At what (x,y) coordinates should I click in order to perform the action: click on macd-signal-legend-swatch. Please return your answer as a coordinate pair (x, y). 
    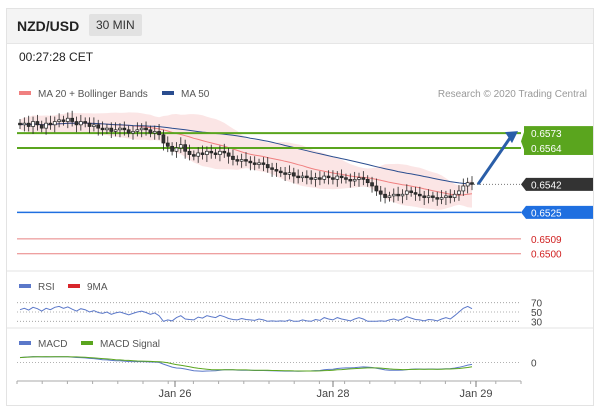
    Looking at the image, I should click on (87, 343).